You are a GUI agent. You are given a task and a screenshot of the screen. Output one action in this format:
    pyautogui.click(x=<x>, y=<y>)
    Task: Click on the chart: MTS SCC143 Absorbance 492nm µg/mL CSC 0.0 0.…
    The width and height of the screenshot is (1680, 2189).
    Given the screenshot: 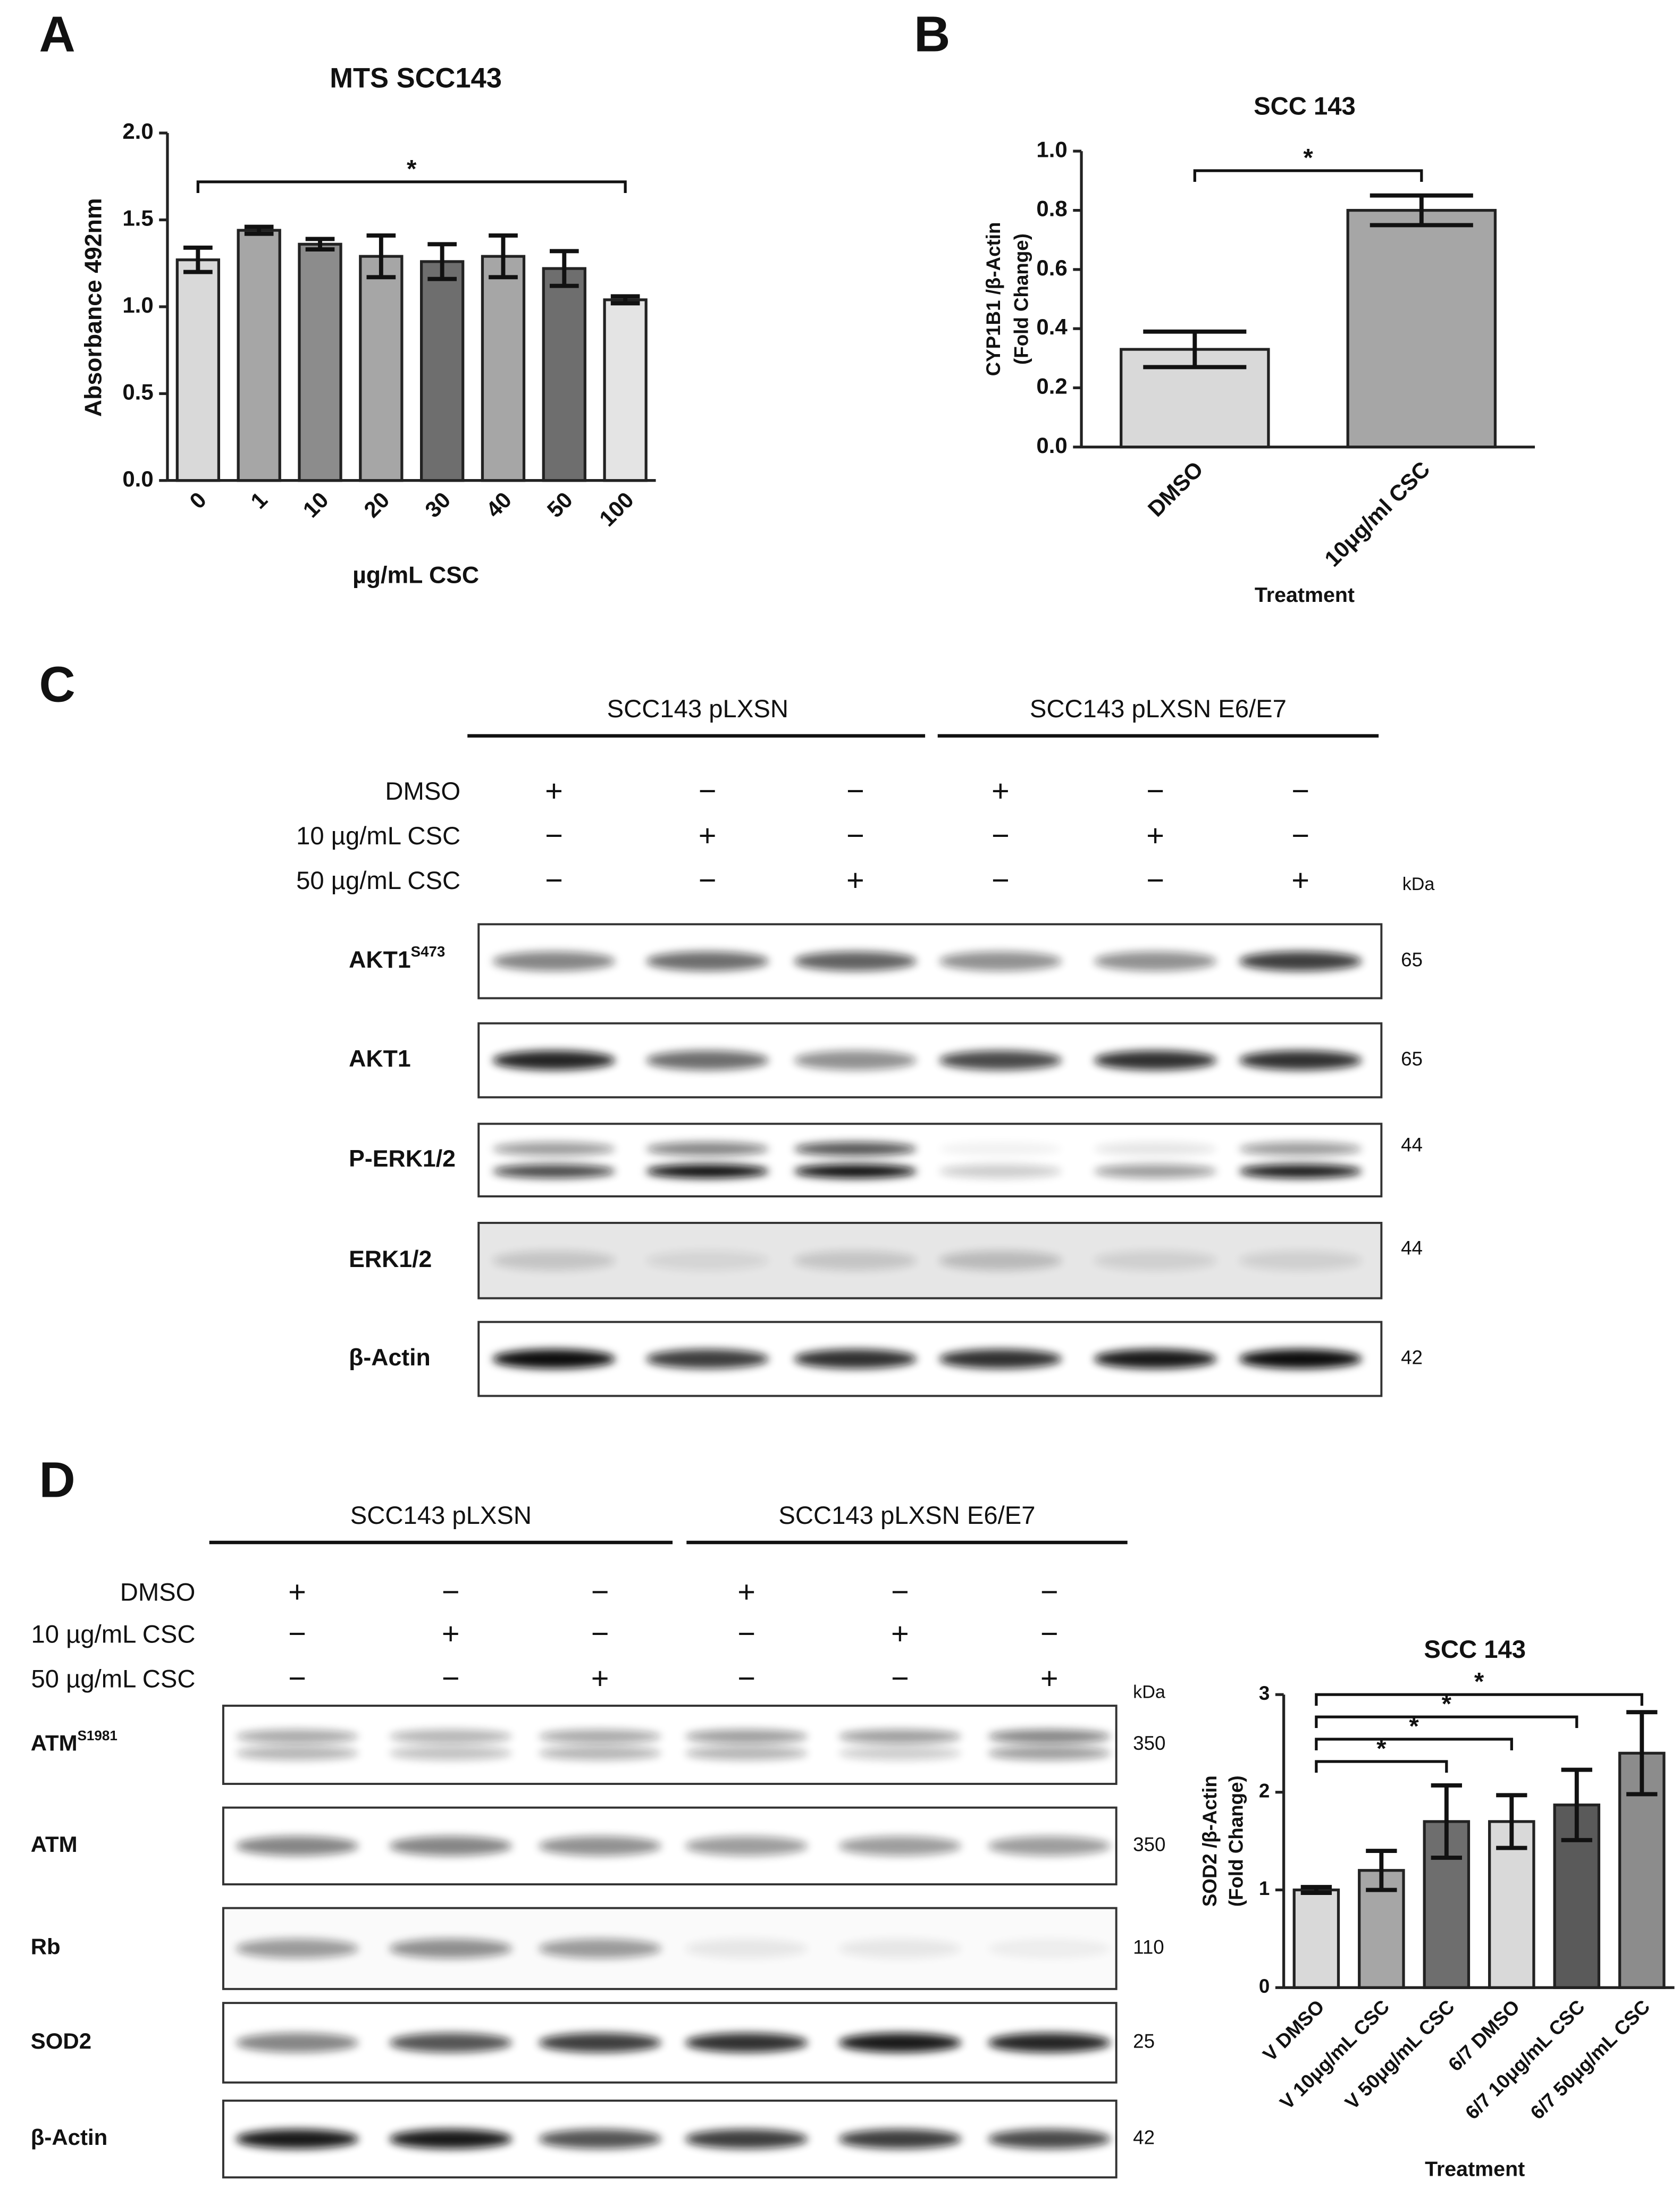 What is the action you would take?
    pyautogui.click(x=368, y=325)
    